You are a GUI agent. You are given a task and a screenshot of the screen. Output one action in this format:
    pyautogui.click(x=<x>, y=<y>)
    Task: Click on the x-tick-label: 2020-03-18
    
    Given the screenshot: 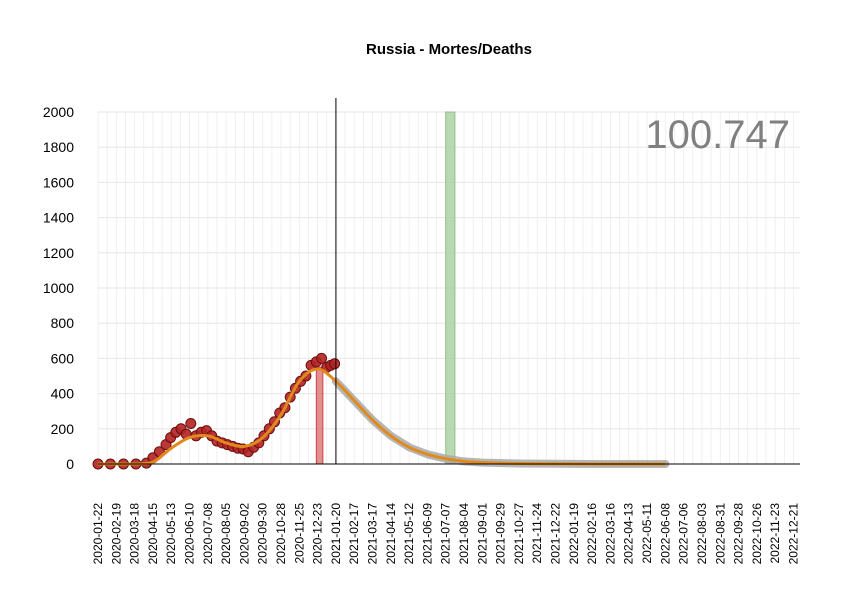 What is the action you would take?
    pyautogui.click(x=135, y=534)
    